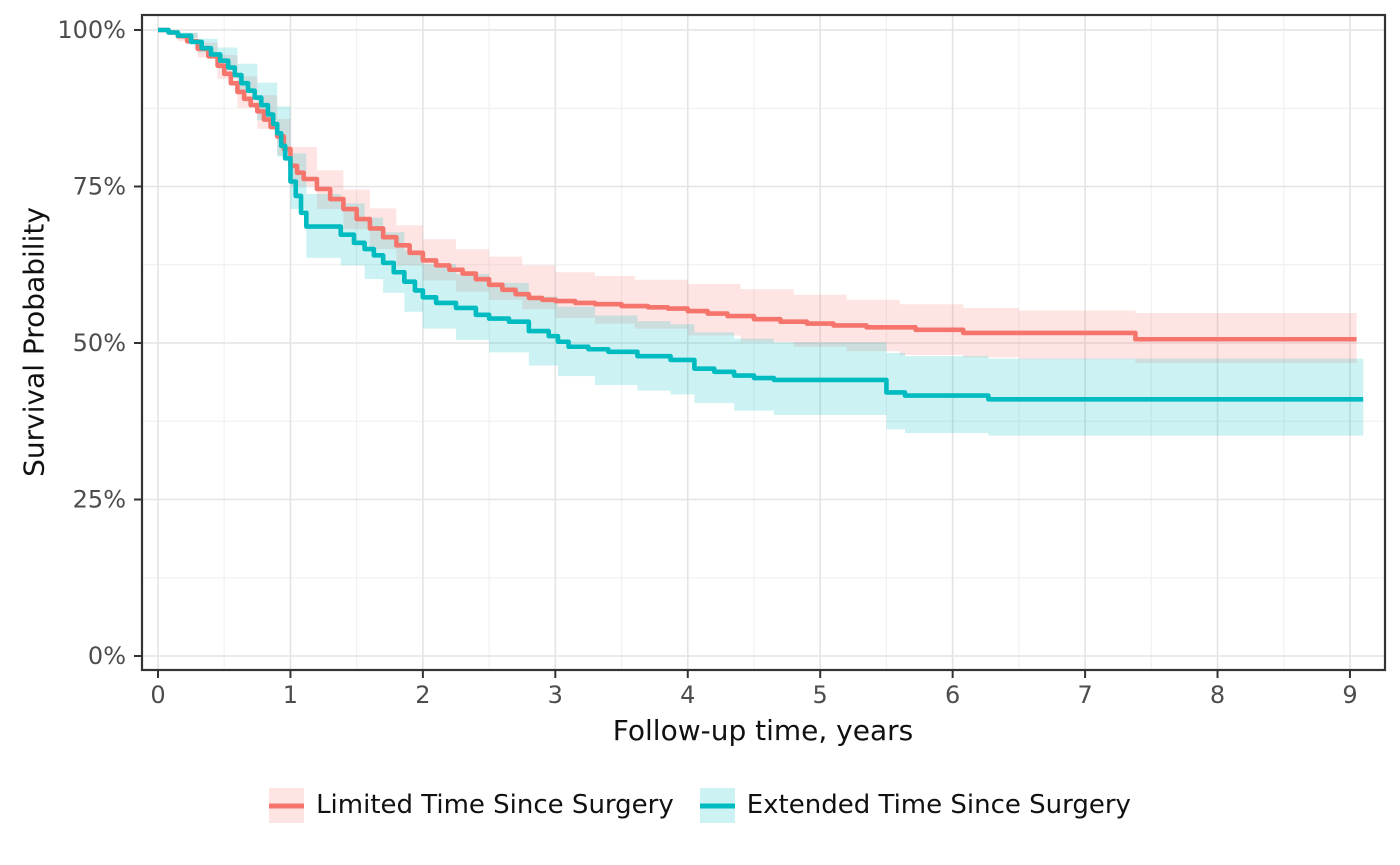 This screenshot has width=1400, height=865. I want to click on legend-item-extended: Extended Time Since Surgery, so click(915, 805).